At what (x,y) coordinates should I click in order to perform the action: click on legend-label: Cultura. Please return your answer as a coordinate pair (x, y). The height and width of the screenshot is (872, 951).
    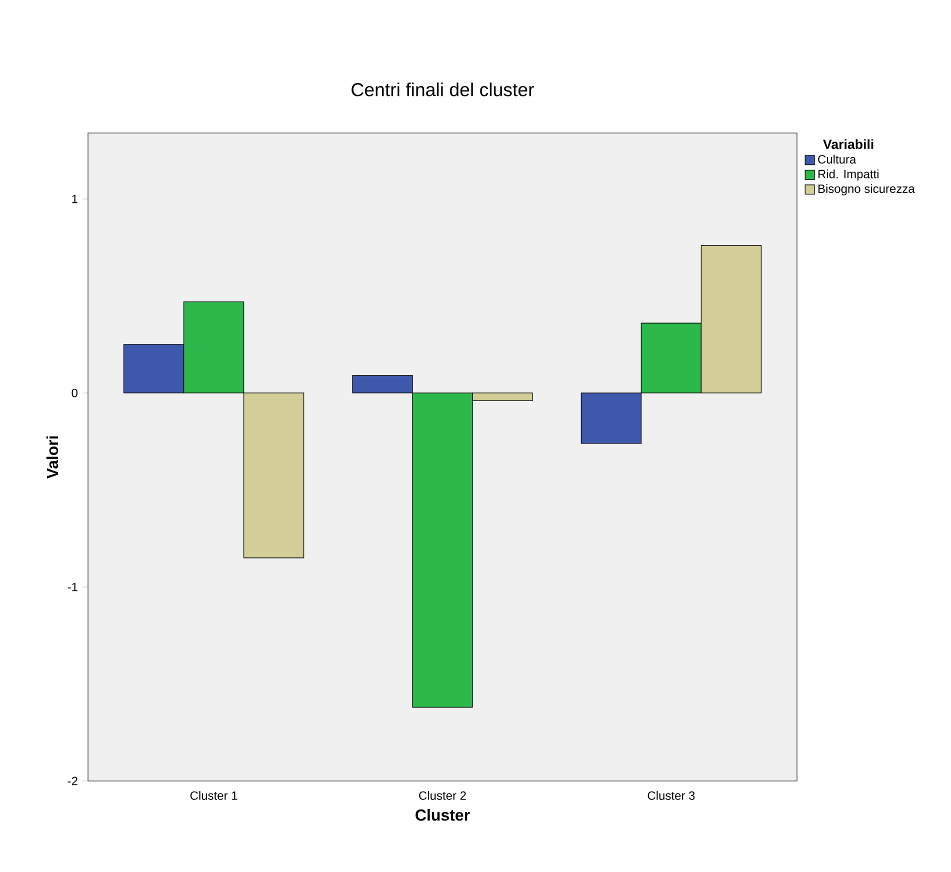
    Looking at the image, I should click on (837, 159).